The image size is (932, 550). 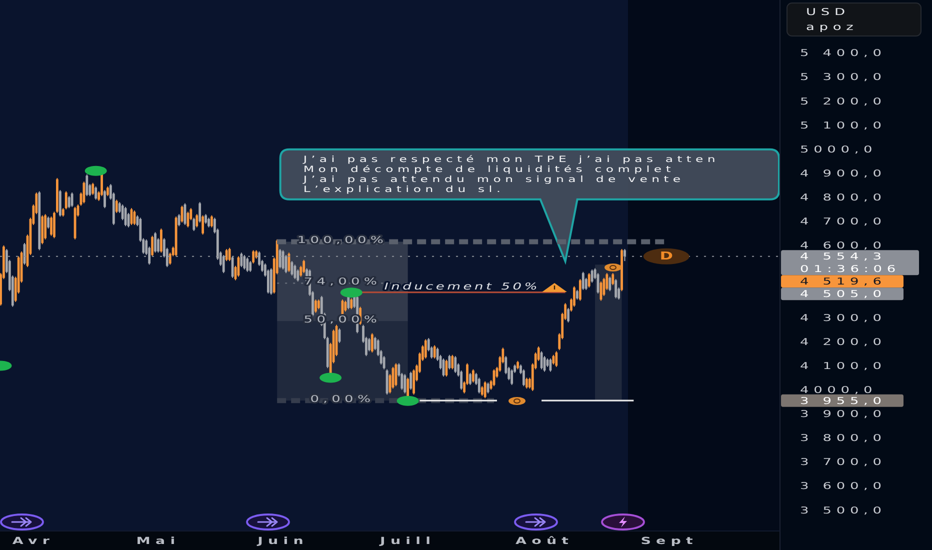 I want to click on y-tick-label: 4 300,0, so click(x=843, y=318).